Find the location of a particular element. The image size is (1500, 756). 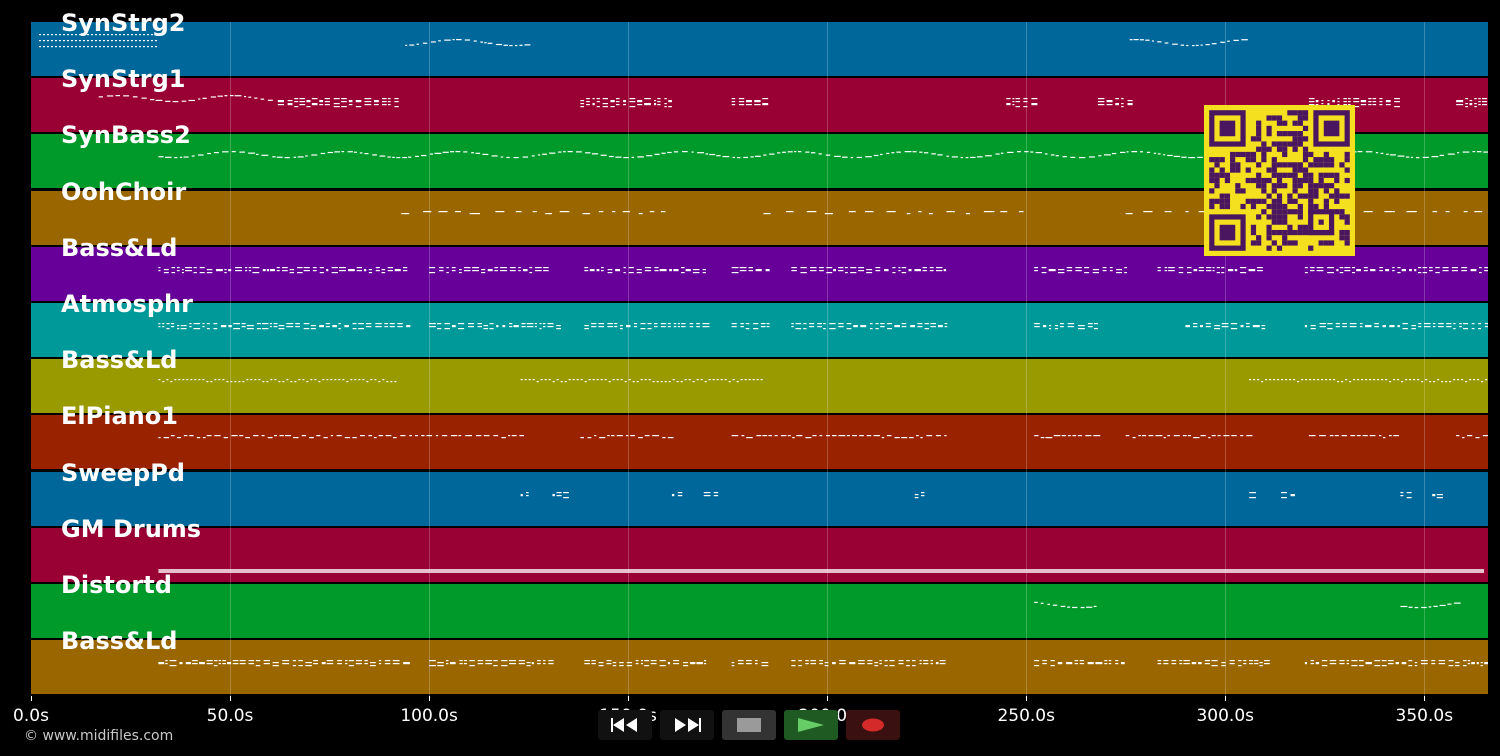

axis-tick-label: 350.0s is located at coordinates (1424, 716).